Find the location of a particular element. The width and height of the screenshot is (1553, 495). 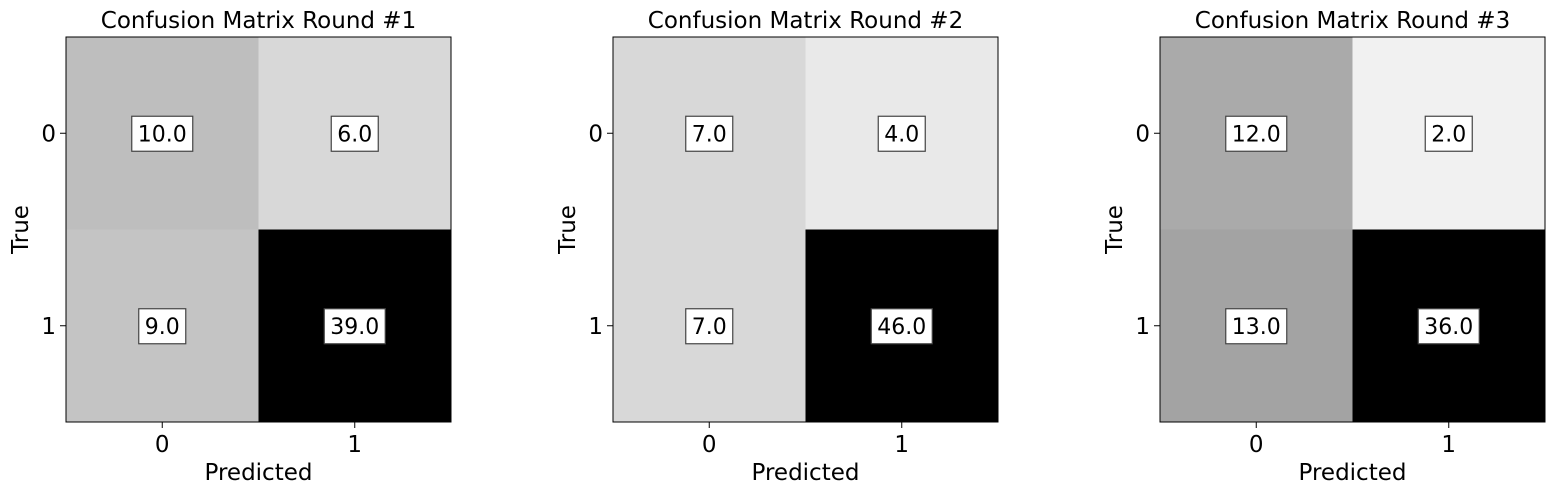

cell-value-label: 39.0 is located at coordinates (354, 327).